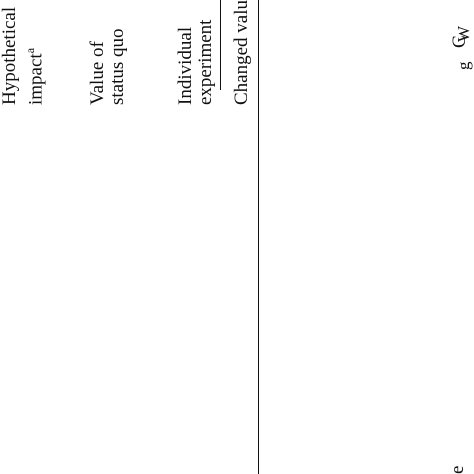 This screenshot has height=474, width=474. I want to click on header-last-mark-text: W, so click(463, 33).